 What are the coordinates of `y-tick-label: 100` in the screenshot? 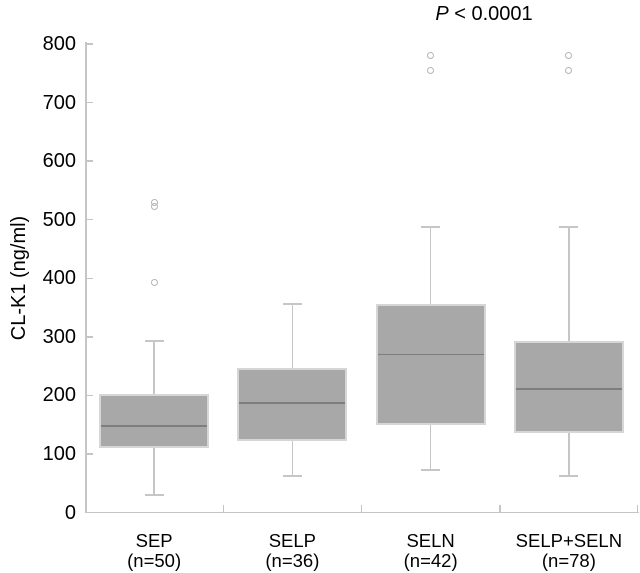 It's located at (59, 453).